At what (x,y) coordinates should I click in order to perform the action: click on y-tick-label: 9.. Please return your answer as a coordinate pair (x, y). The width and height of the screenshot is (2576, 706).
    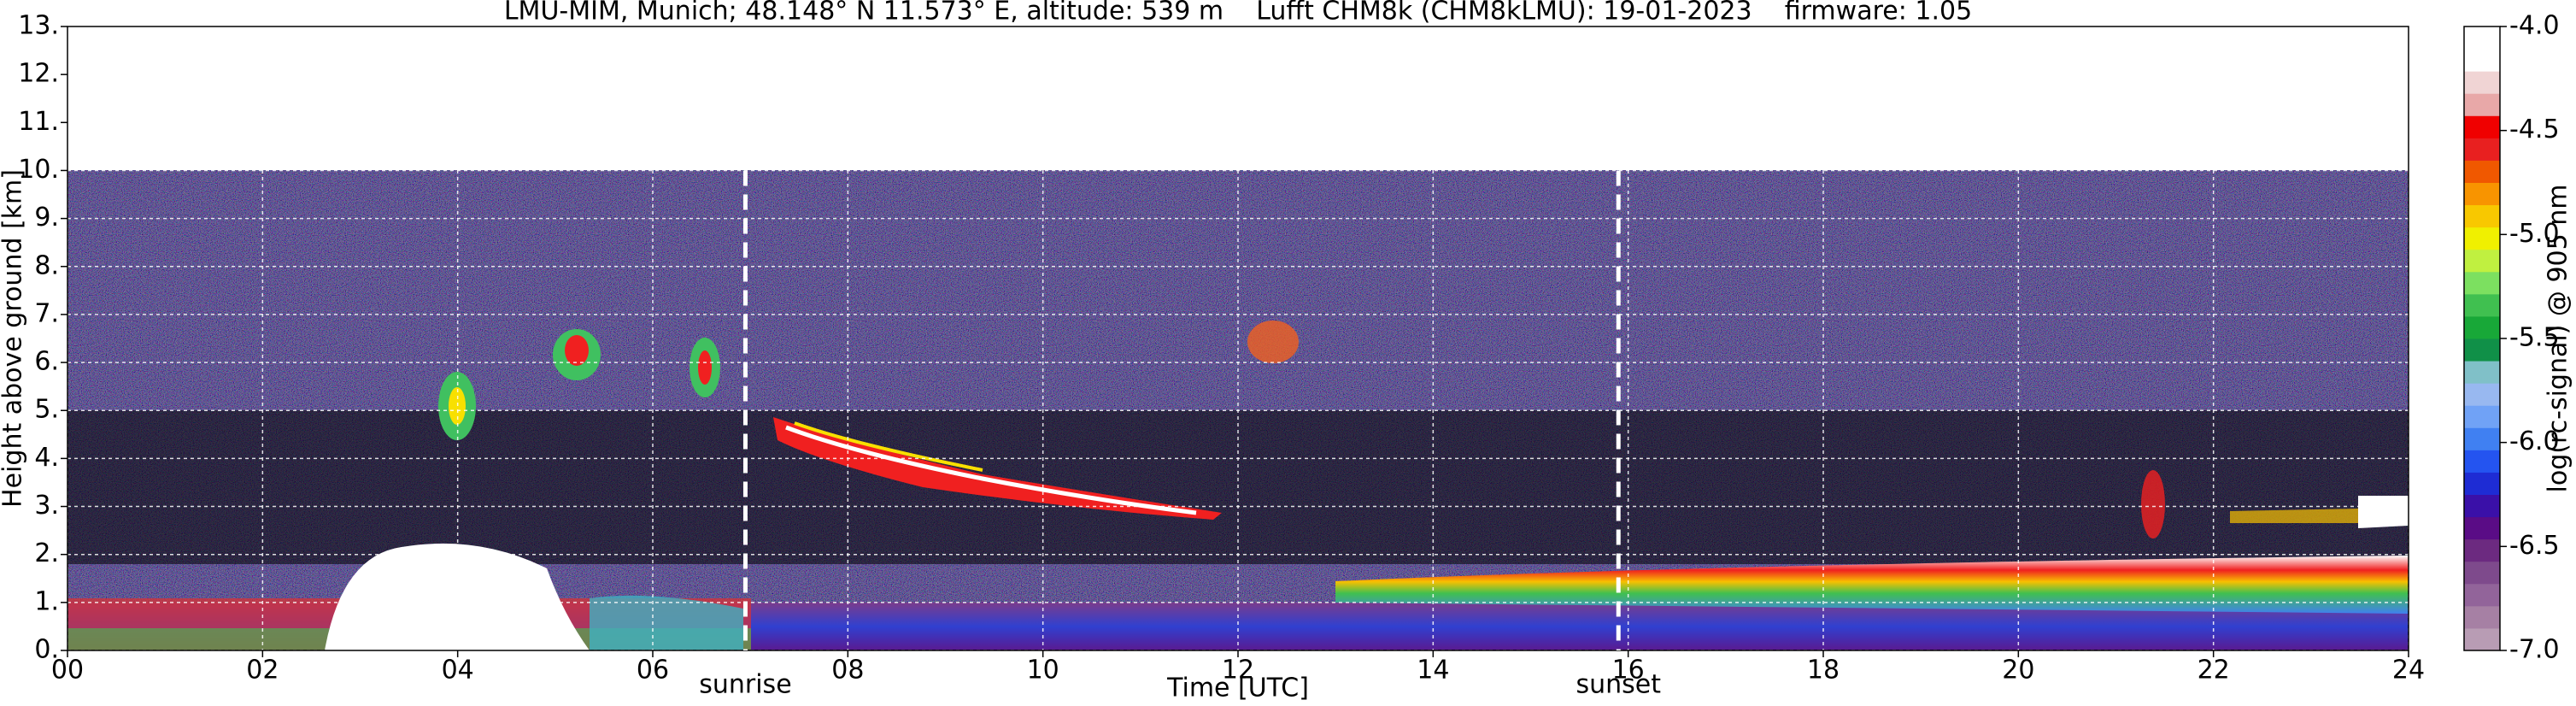
    Looking at the image, I should click on (46, 217).